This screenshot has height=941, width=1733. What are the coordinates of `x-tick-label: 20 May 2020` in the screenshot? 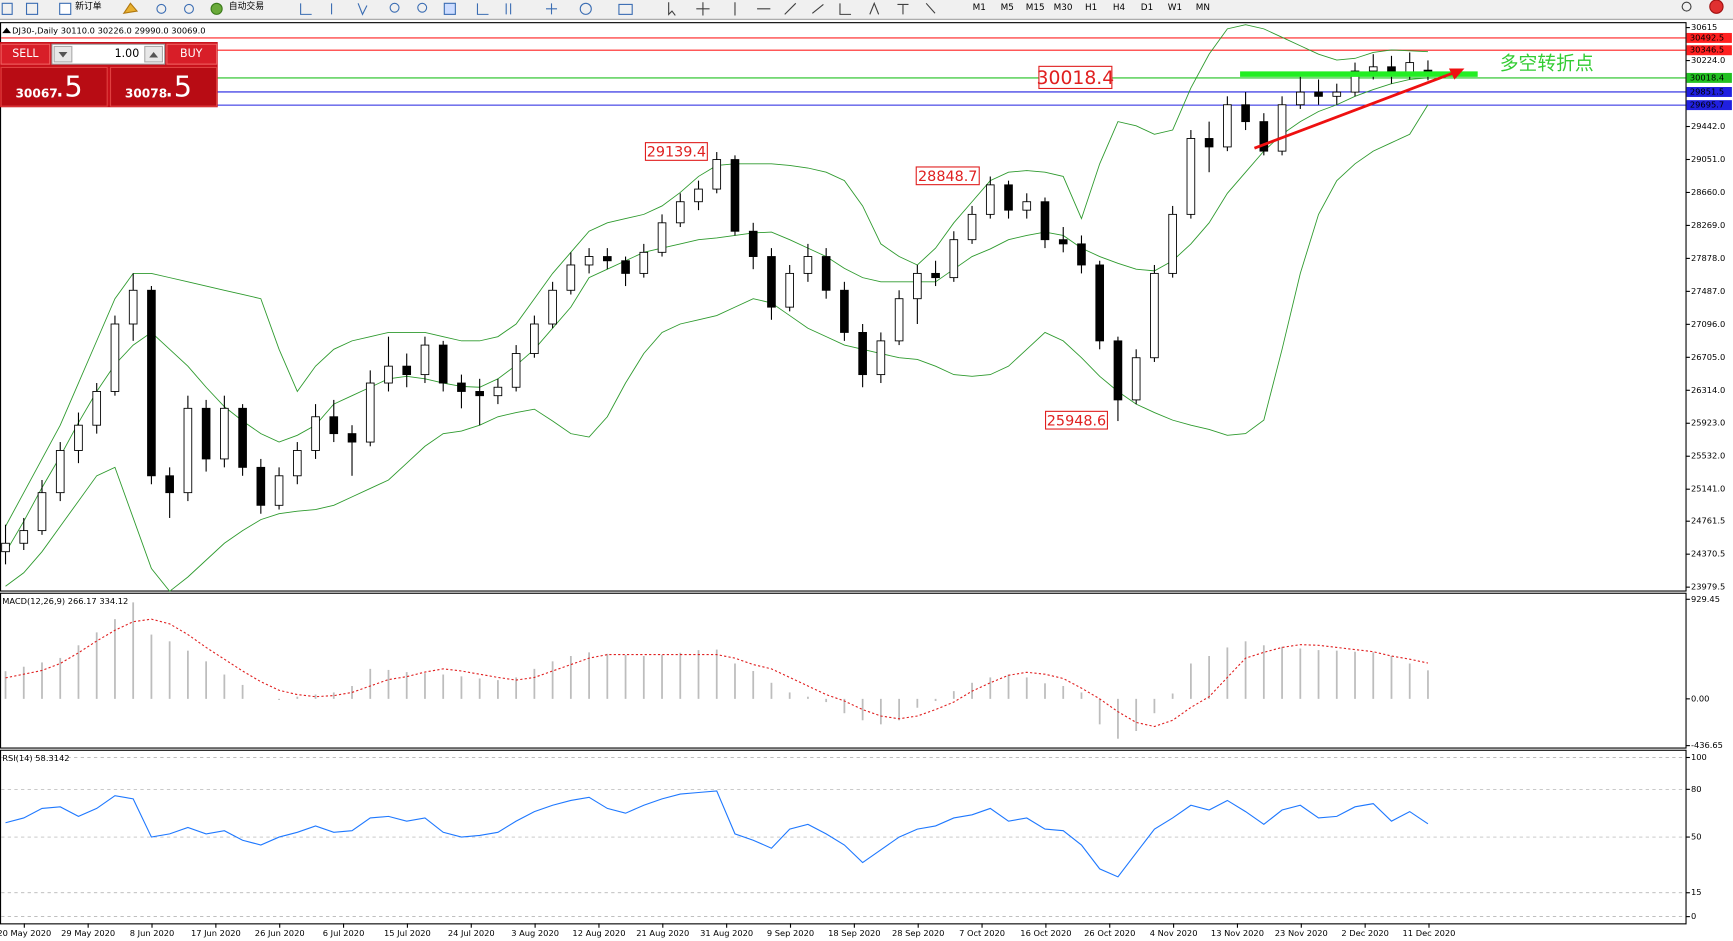 It's located at (25, 933).